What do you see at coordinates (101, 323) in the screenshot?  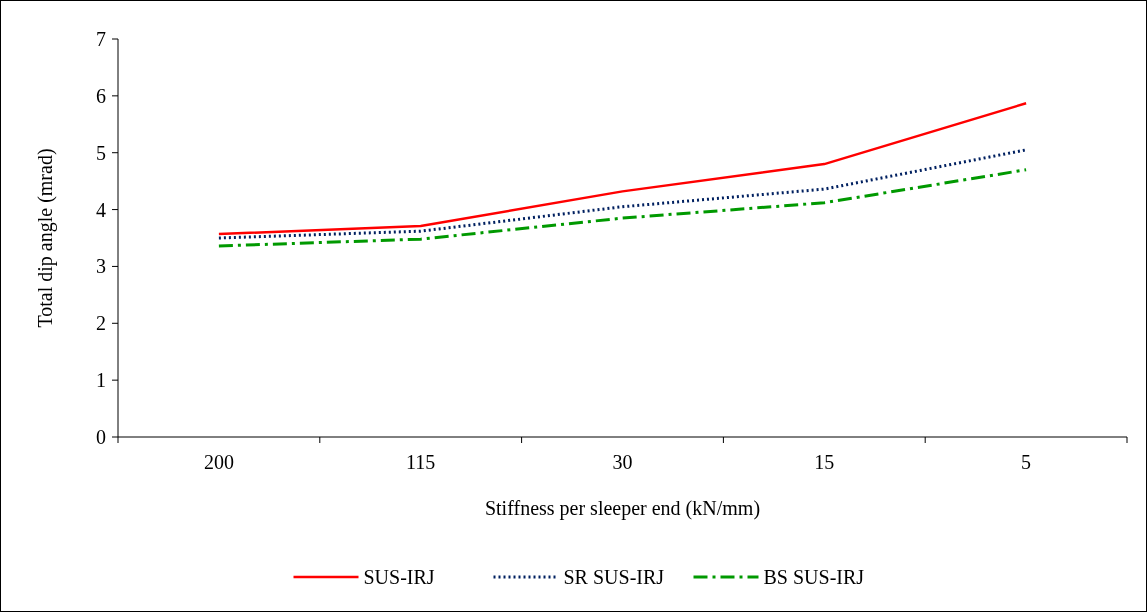 I see `y-tick-label: 2` at bounding box center [101, 323].